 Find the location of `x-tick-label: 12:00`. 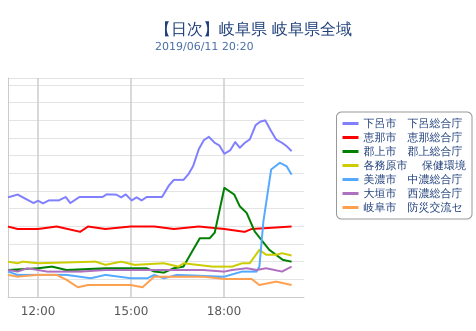

x-tick-label: 12:00 is located at coordinates (38, 311).